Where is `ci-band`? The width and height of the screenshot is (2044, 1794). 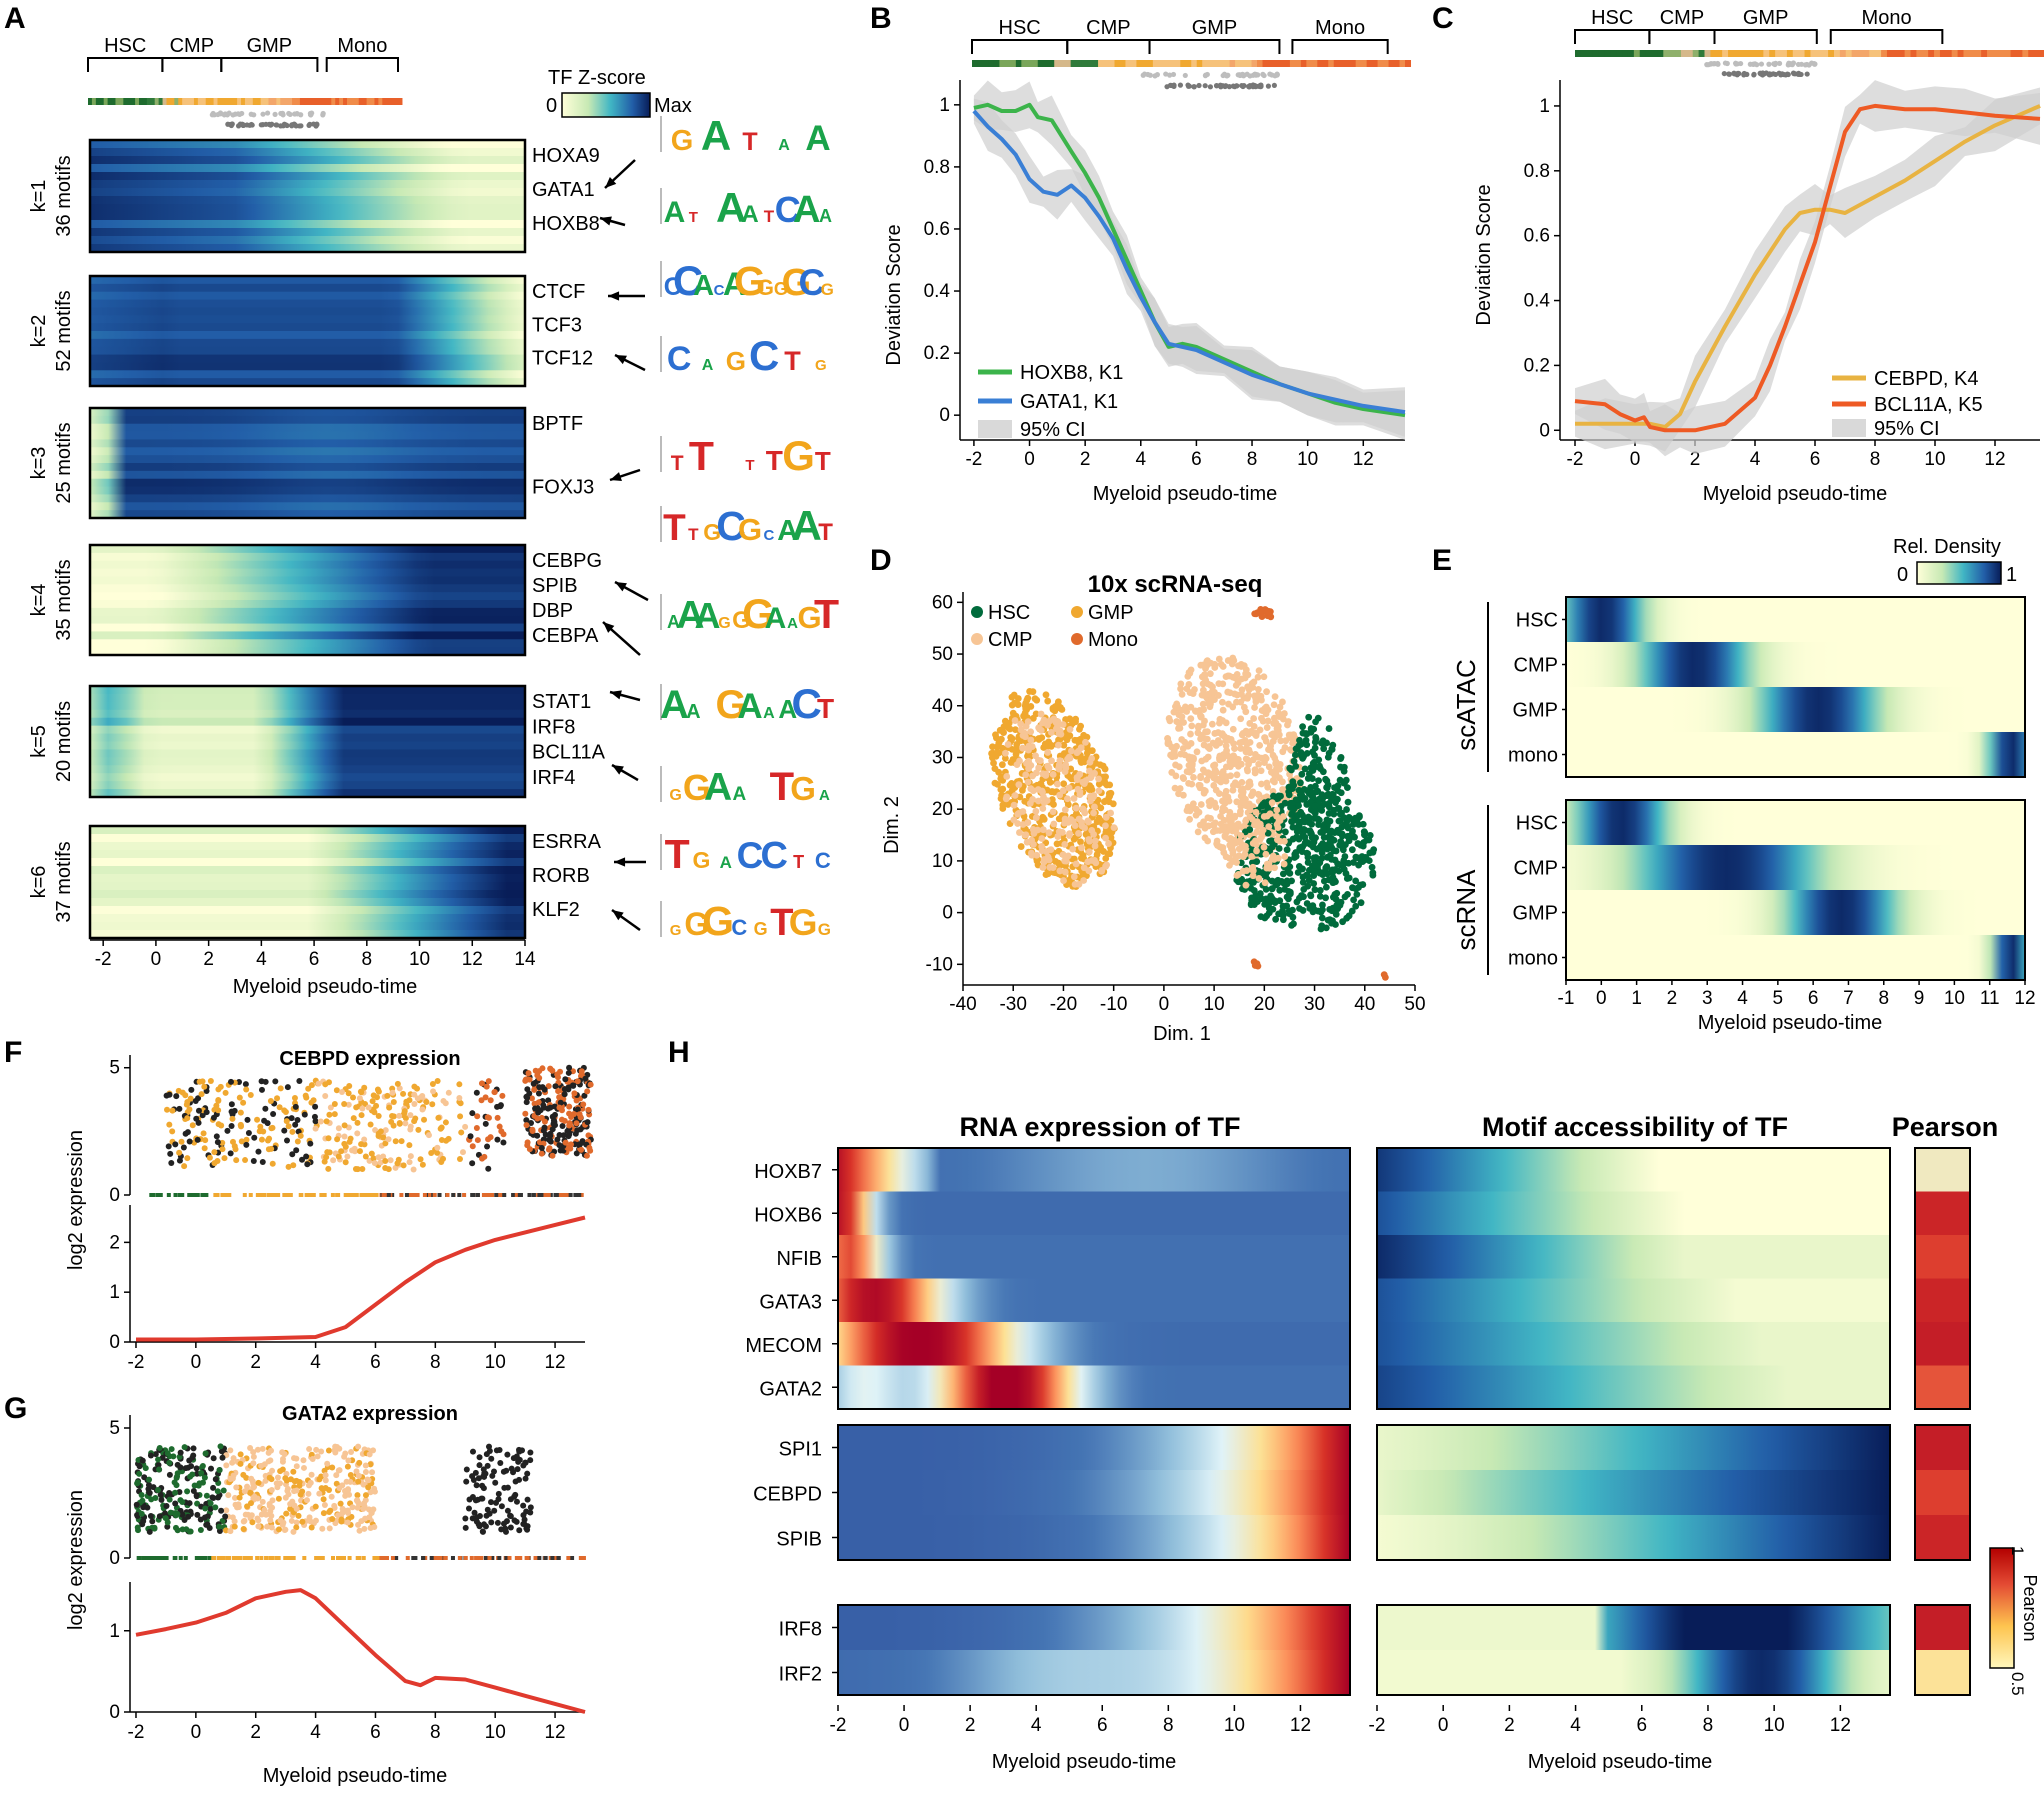 ci-band is located at coordinates (1807, 269).